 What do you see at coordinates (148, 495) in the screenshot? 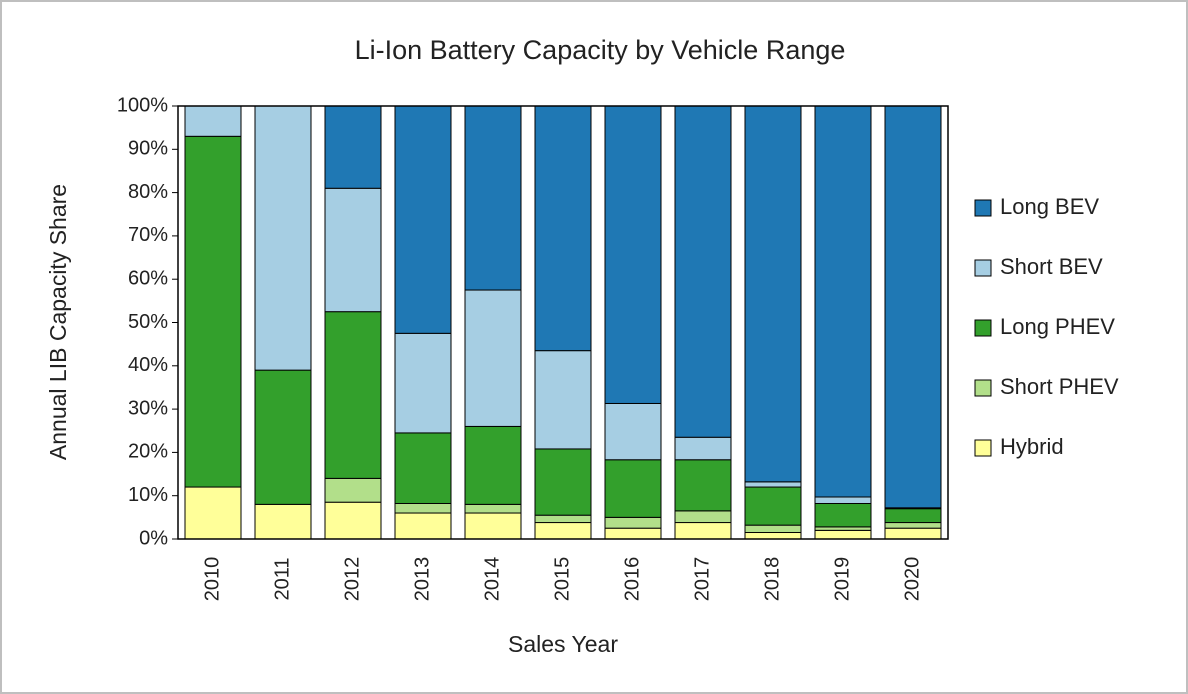
I see `y-tick-label: 10%` at bounding box center [148, 495].